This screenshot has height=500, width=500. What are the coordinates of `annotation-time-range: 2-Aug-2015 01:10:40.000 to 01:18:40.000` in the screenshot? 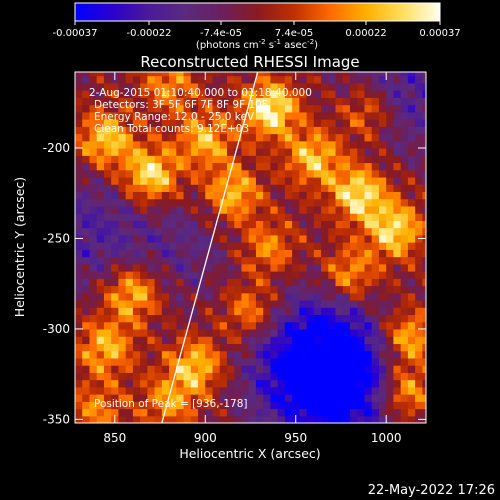 It's located at (200, 93).